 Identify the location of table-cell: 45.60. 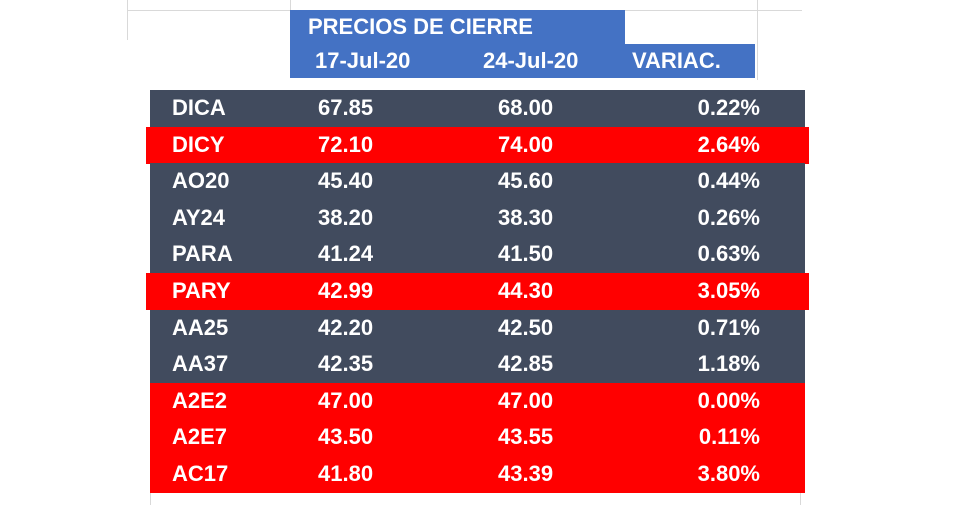
(526, 181).